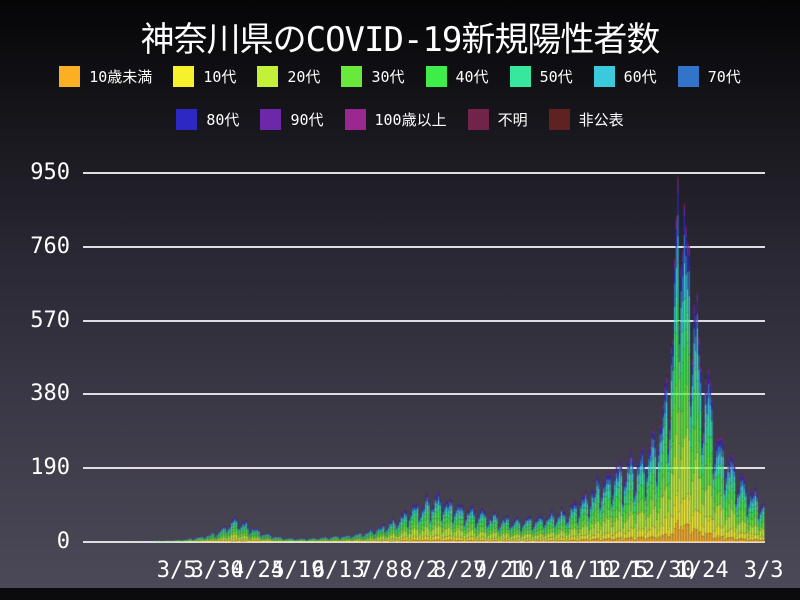  I want to click on x-tick-label: 6/13, so click(338, 570).